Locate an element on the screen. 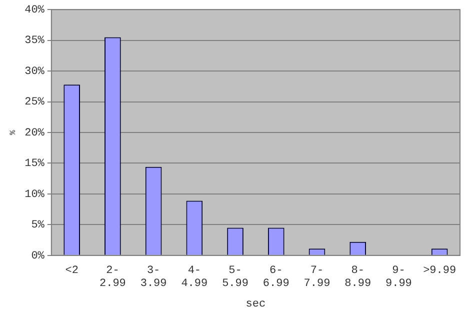  x-tick-label: 7- 7.99 is located at coordinates (317, 277).